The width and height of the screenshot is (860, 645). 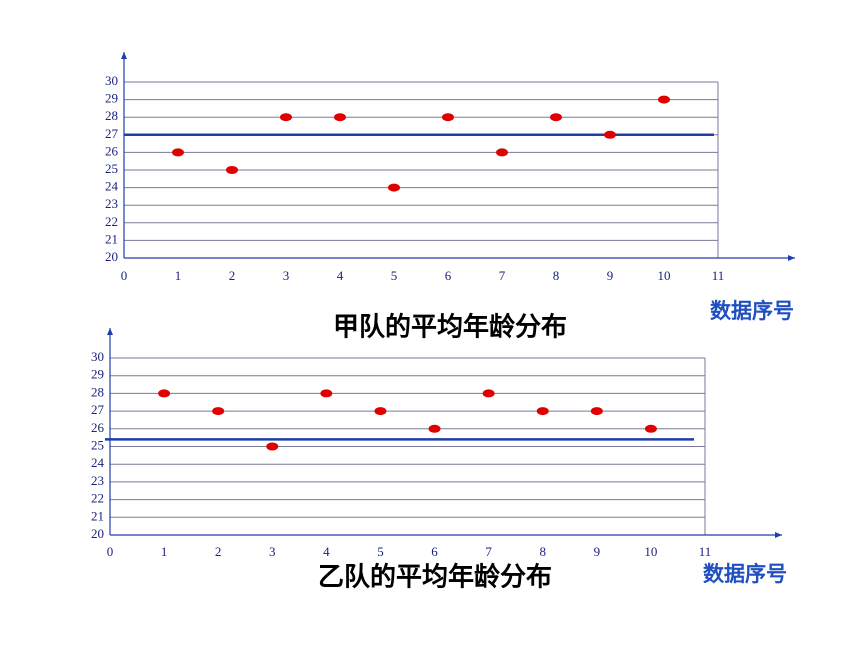 I want to click on chart-title: 乙队的平均年龄分布, so click(x=435, y=577).